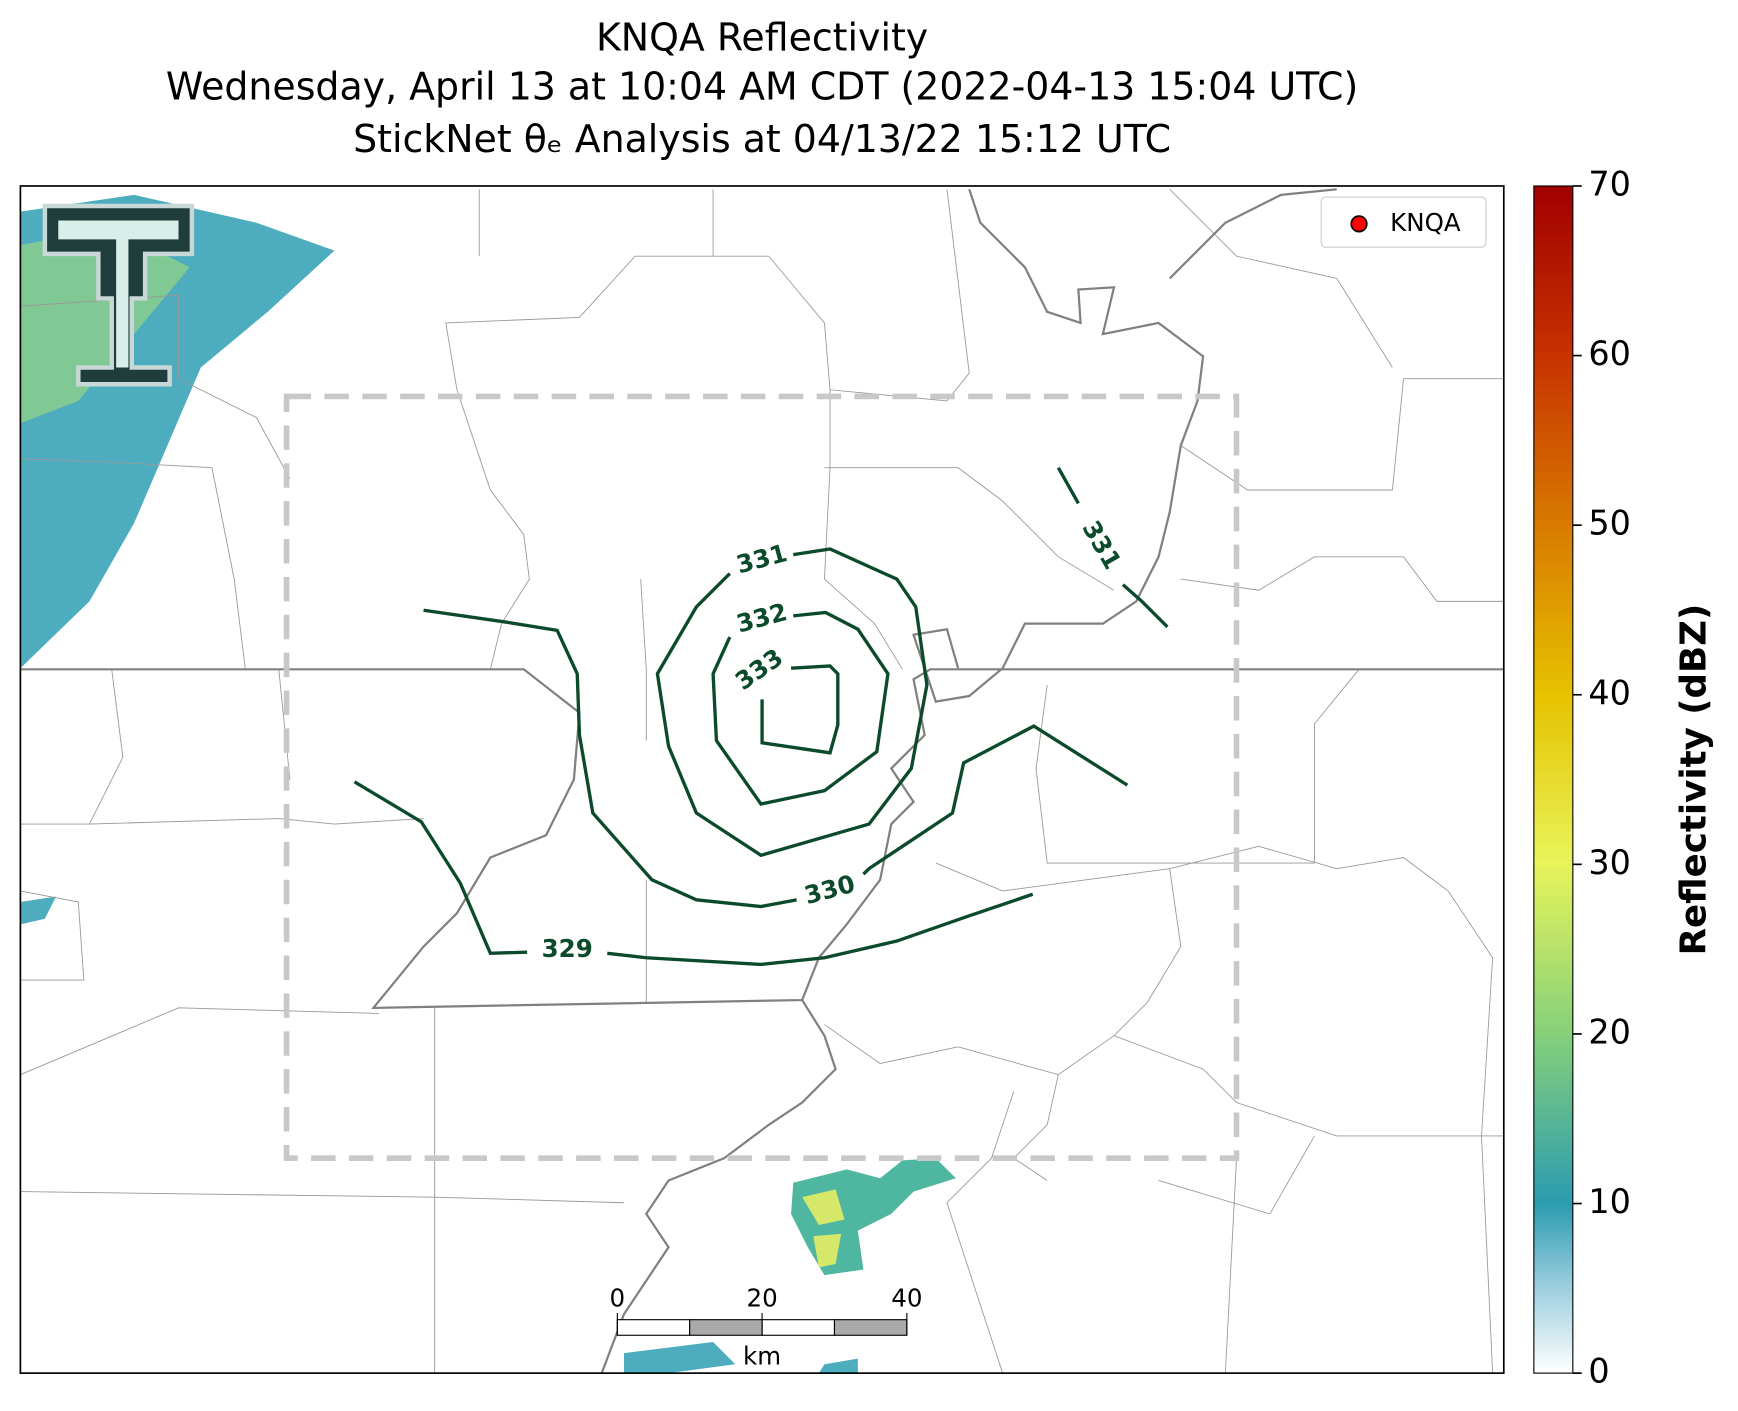  Describe the element at coordinates (1359, 224) in the screenshot. I see `legend-marker` at that location.